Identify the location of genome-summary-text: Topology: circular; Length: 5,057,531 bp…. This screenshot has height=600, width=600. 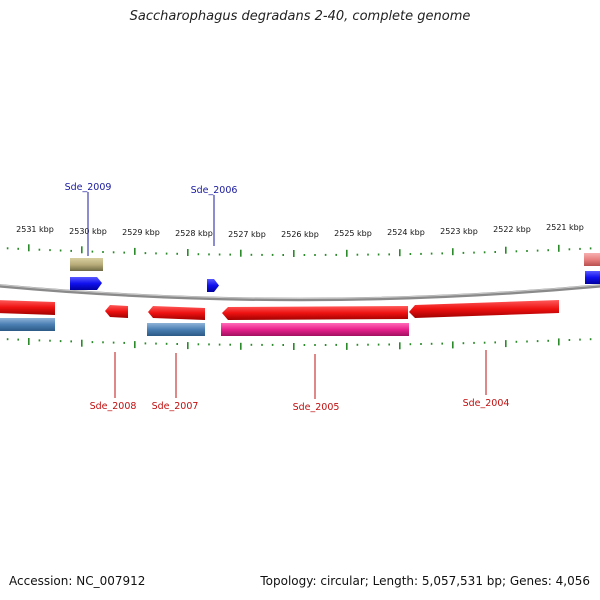
(425, 581).